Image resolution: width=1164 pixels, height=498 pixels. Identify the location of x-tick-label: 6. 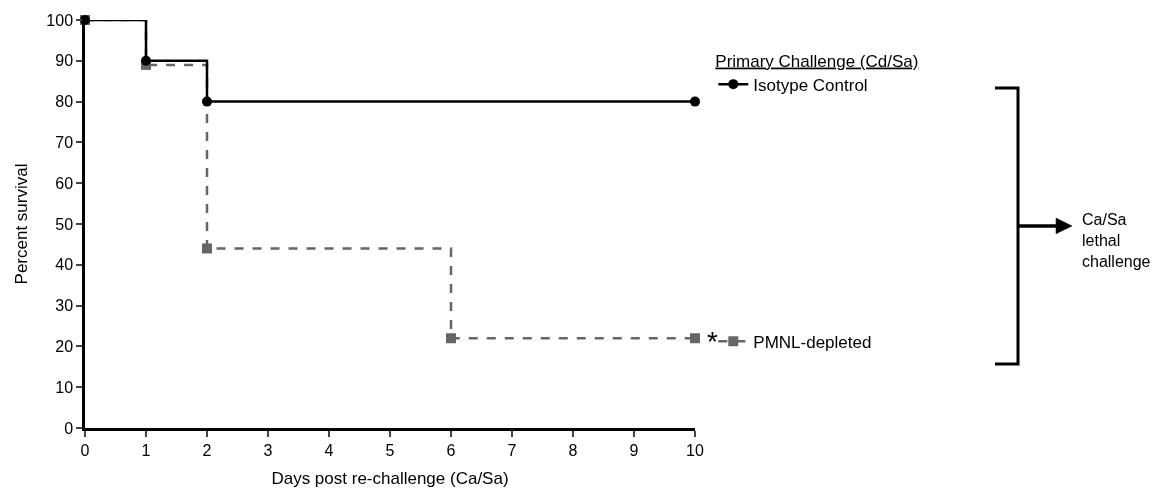
(451, 450).